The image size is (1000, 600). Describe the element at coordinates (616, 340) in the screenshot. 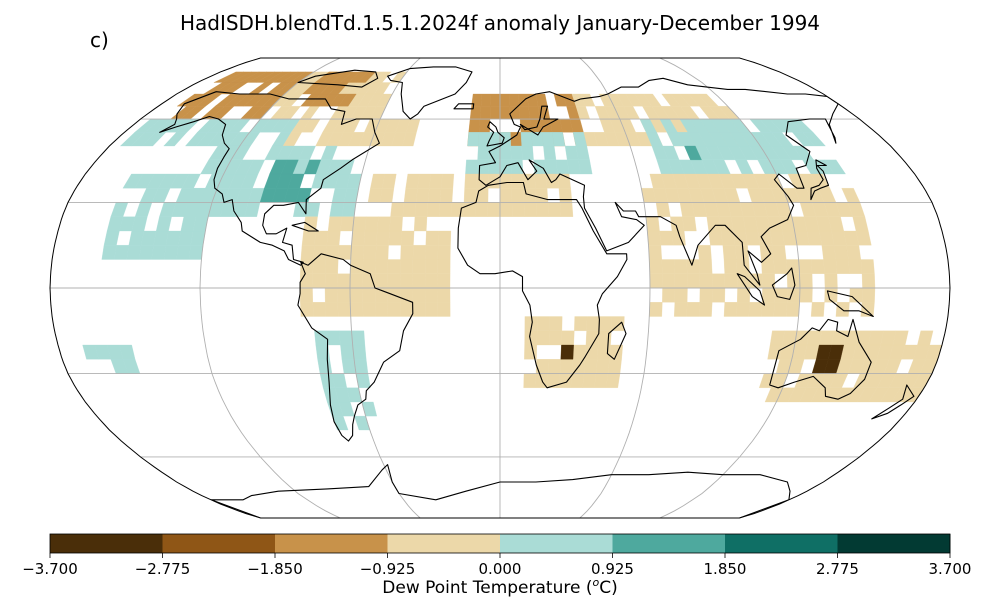

I see `coast-madagascar` at that location.